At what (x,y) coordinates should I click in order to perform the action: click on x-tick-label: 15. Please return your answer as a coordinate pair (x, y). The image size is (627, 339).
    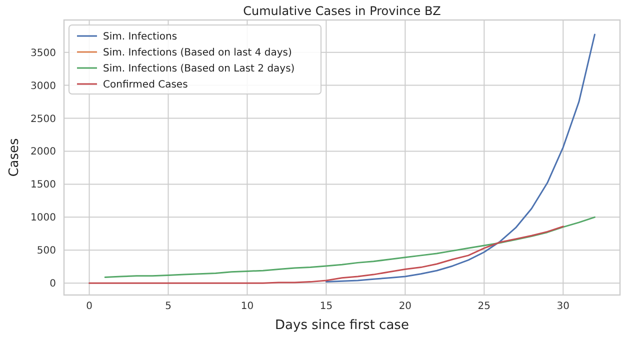
    Looking at the image, I should click on (326, 306).